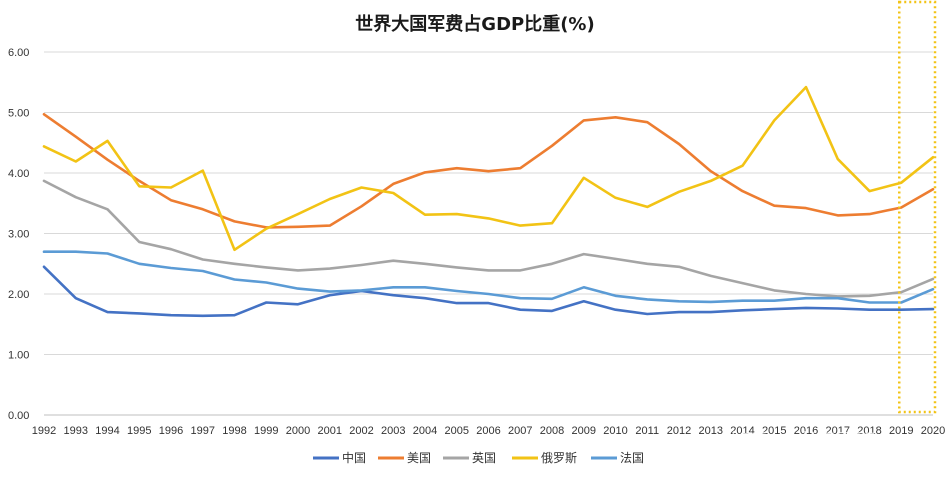 The width and height of the screenshot is (947, 478). What do you see at coordinates (584, 431) in the screenshot?
I see `x-tick-label: 2009` at bounding box center [584, 431].